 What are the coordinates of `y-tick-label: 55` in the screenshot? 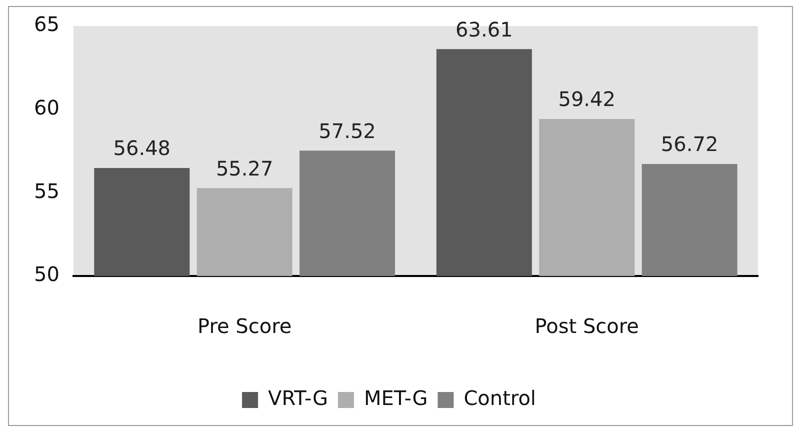 It's located at (47, 190).